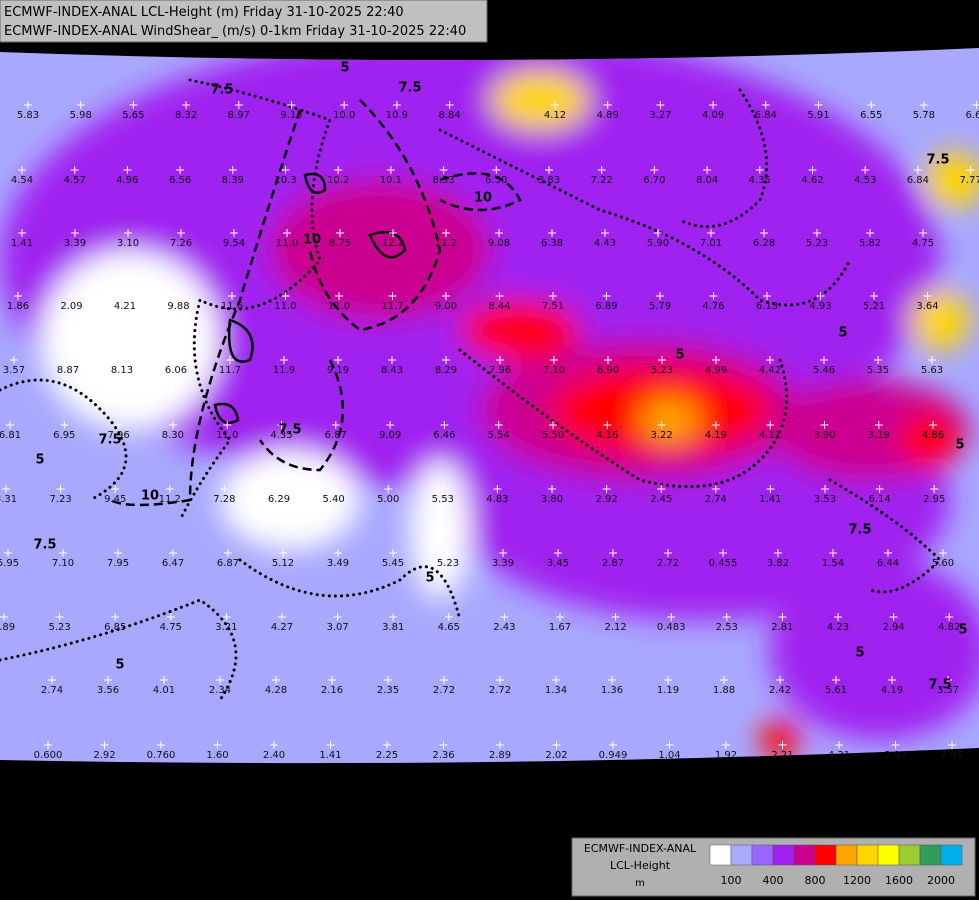  I want to click on station-value: 1.19, so click(668, 690).